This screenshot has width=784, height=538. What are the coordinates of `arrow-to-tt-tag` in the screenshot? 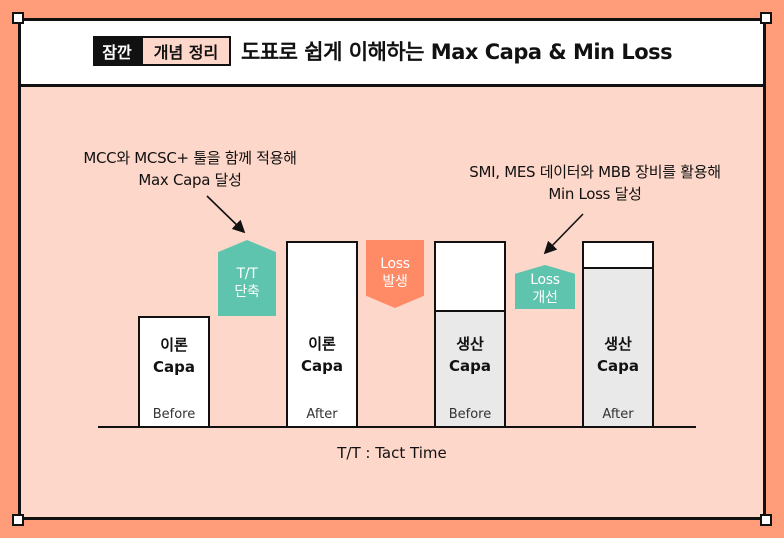 It's located at (226, 214).